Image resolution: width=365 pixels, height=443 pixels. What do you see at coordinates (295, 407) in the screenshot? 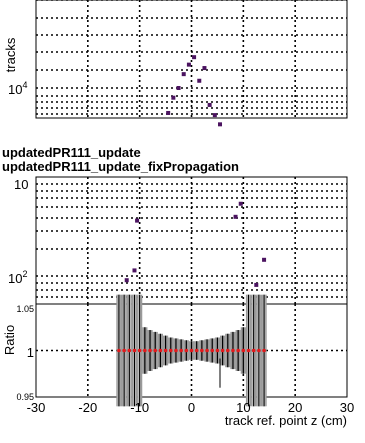
I see `xtick-label: 20` at bounding box center [295, 407].